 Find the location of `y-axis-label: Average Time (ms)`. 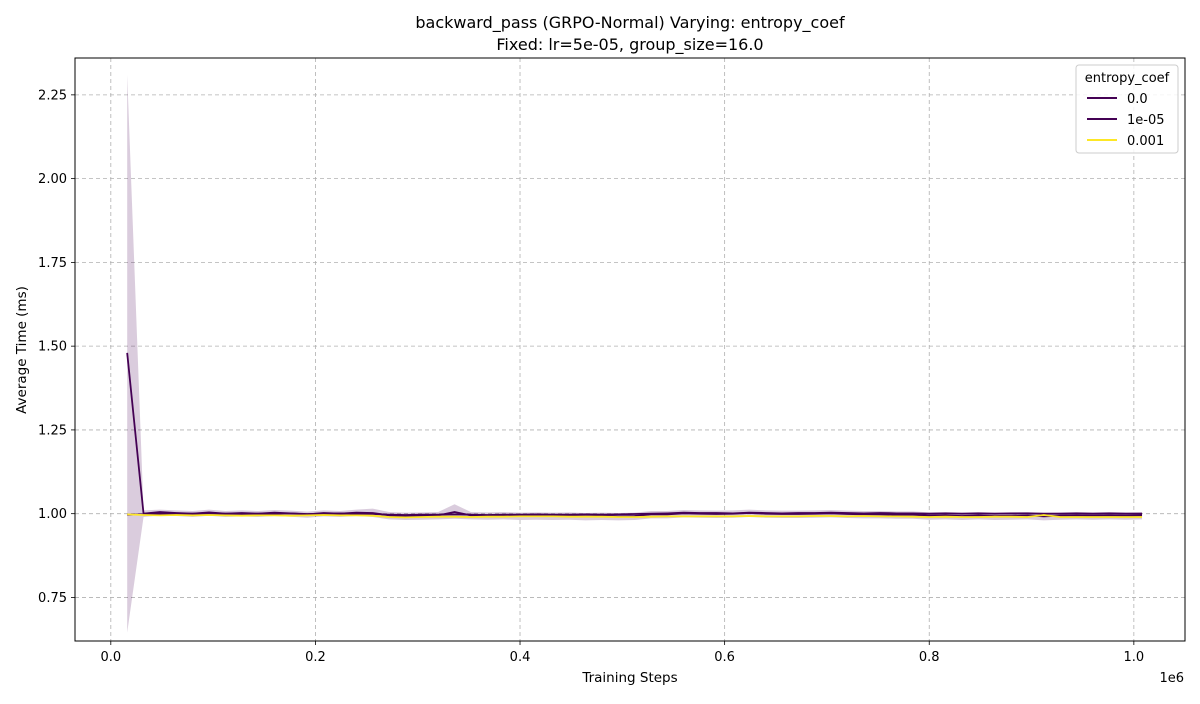

y-axis-label: Average Time (ms) is located at coordinates (22, 350).